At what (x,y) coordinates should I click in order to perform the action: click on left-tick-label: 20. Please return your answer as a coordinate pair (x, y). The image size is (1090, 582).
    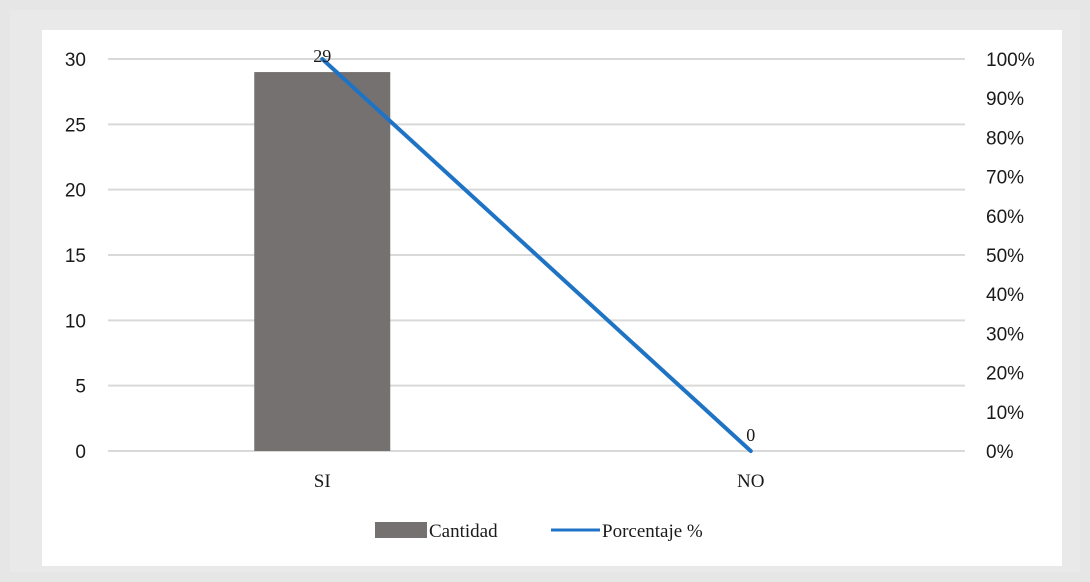
    Looking at the image, I should click on (75, 191).